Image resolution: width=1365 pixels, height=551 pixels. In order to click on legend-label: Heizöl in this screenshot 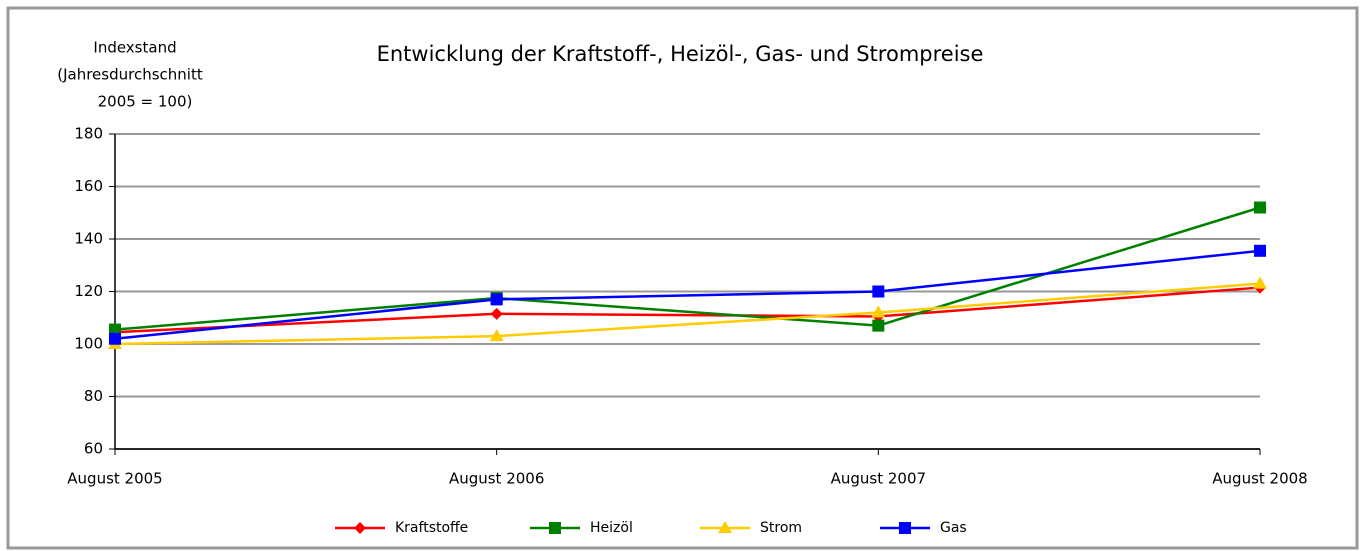, I will do `click(611, 528)`.